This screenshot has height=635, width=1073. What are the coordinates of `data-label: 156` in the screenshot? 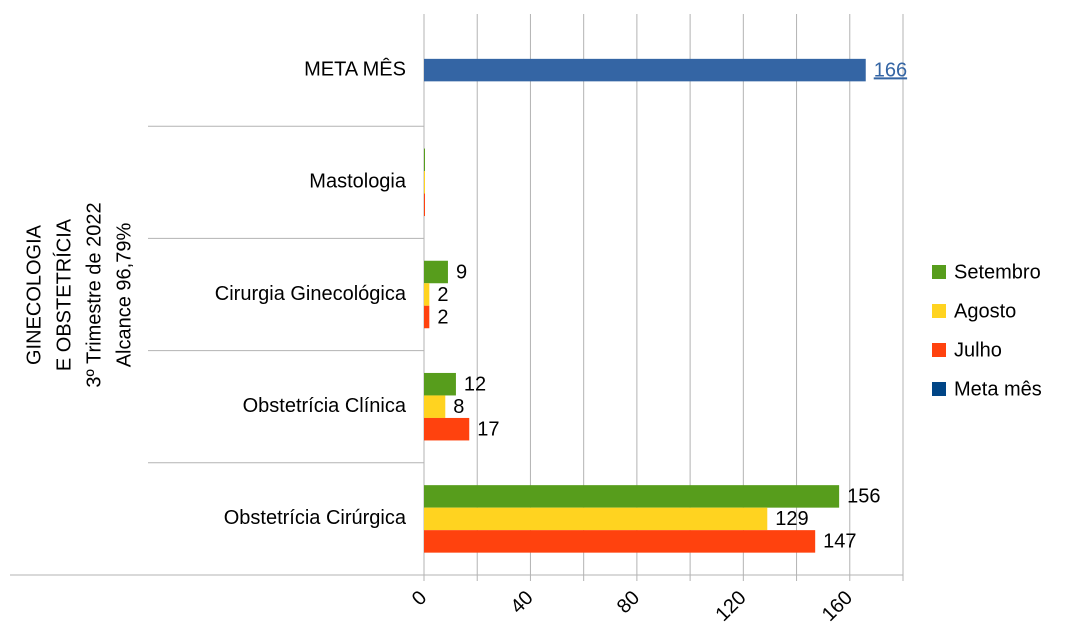 It's located at (863, 497).